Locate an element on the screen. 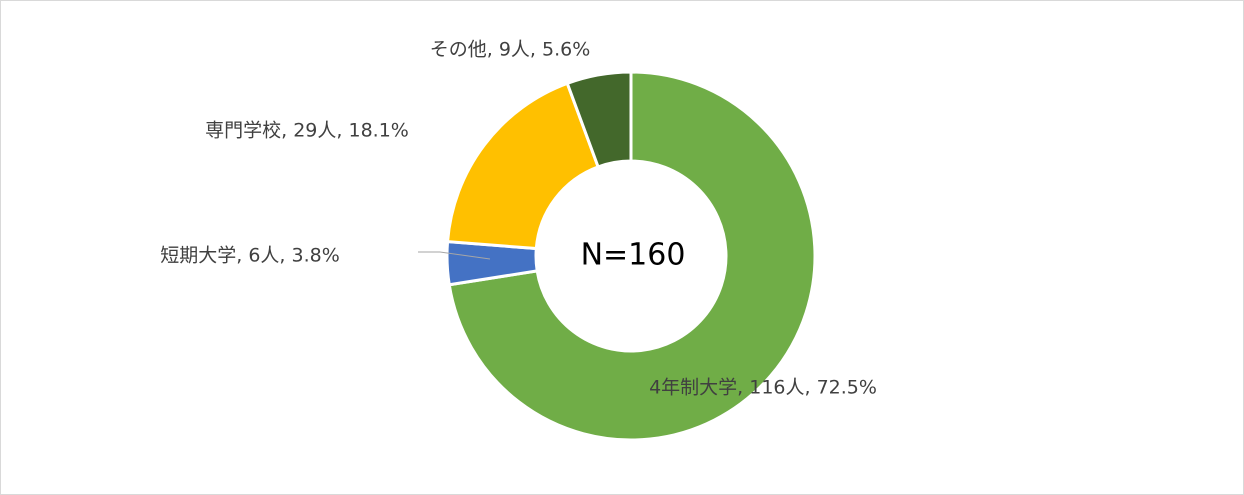  center-label: N=160 is located at coordinates (633, 255).